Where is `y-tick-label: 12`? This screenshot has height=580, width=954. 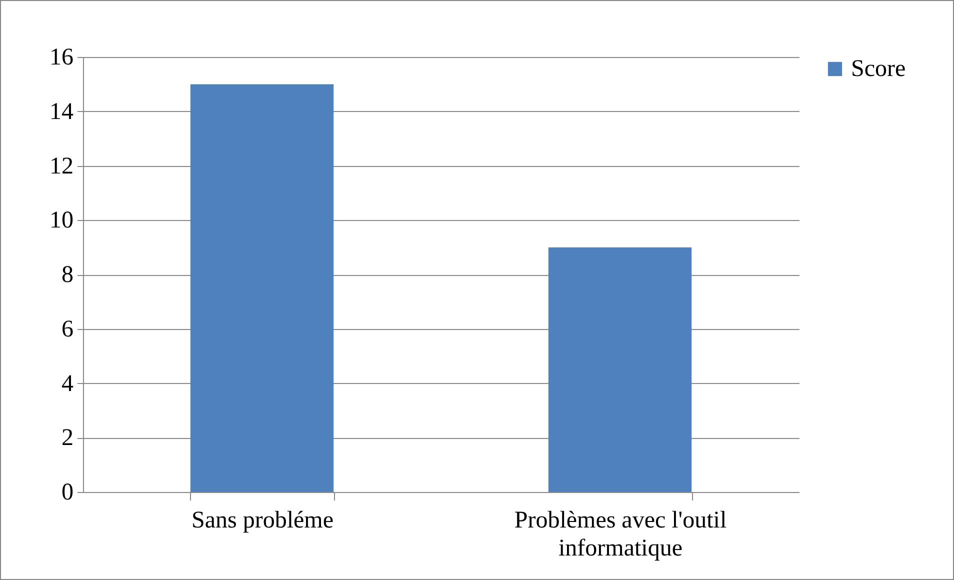 y-tick-label: 12 is located at coordinates (62, 166).